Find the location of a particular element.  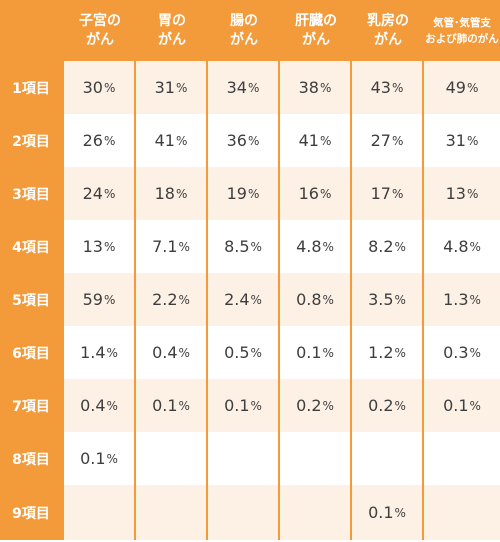

row-label: 5項目 is located at coordinates (32, 299).